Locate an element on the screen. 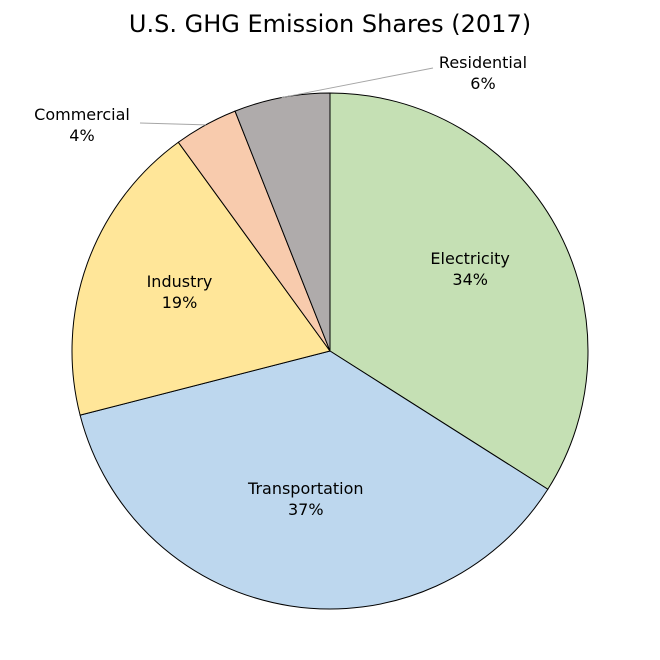 This screenshot has width=660, height=660. leader-line-commercial is located at coordinates (172, 124).